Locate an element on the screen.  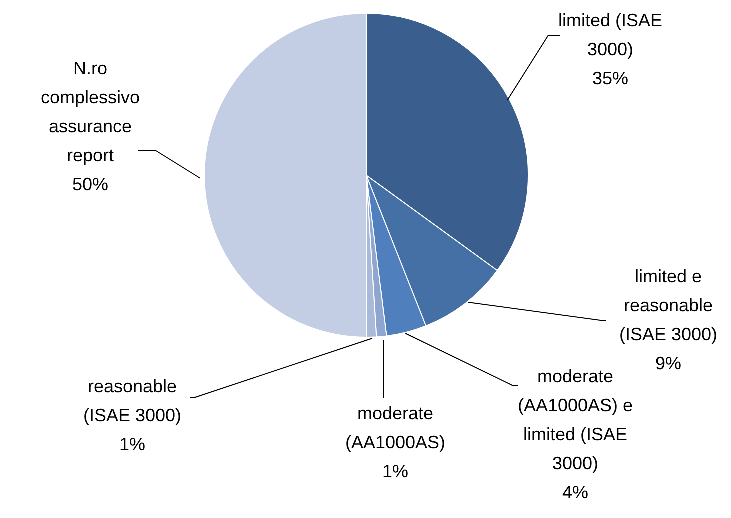
slice-label: N.ro complessivo assurance report is located at coordinates (90, 112).